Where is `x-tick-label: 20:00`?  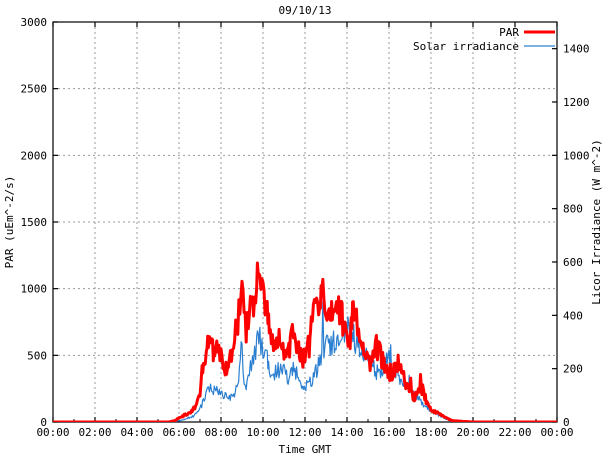
x-tick-label: 20:00 is located at coordinates (472, 432).